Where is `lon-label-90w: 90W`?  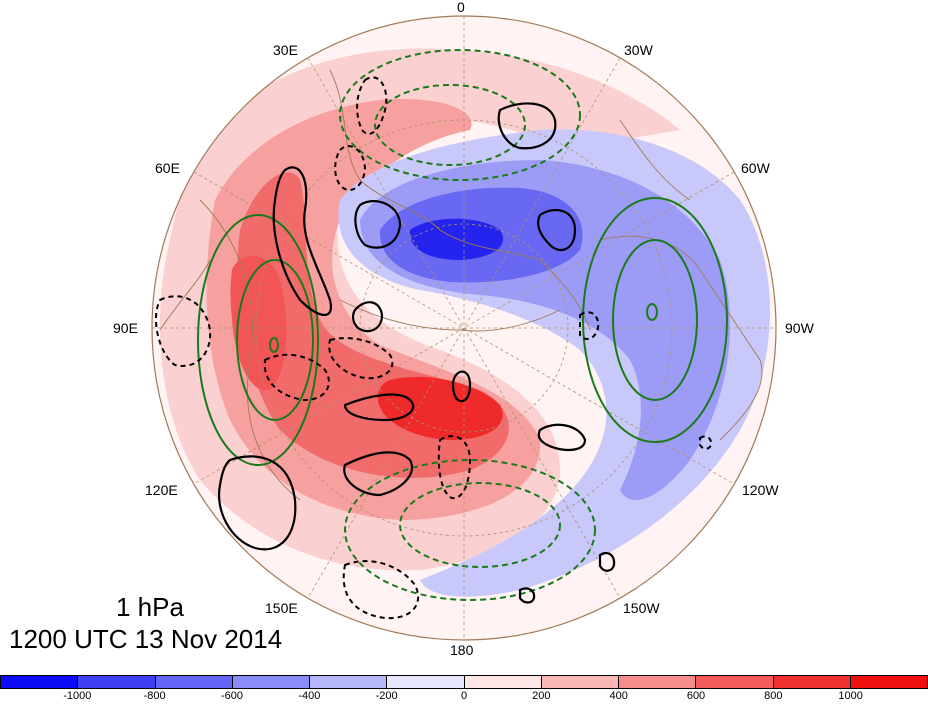
lon-label-90w: 90W is located at coordinates (799, 328).